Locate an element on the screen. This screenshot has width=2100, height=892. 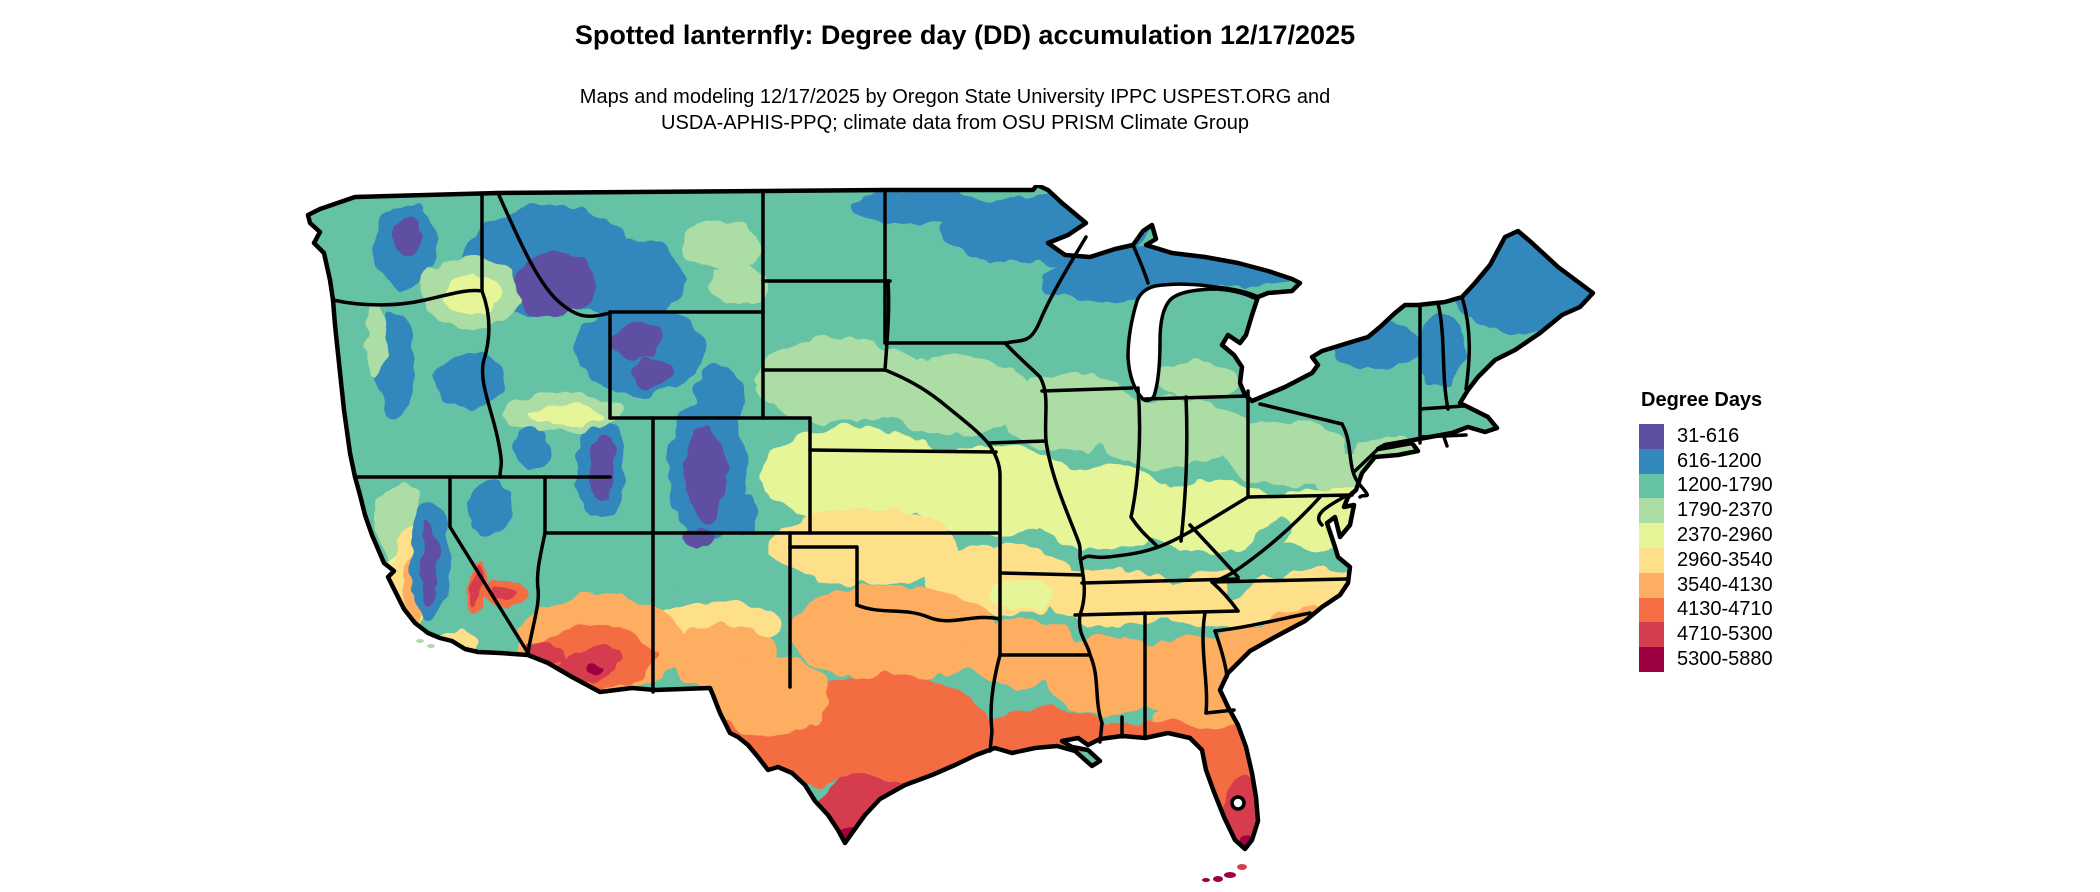
legend-row: 5300-5880 is located at coordinates (1706, 659).